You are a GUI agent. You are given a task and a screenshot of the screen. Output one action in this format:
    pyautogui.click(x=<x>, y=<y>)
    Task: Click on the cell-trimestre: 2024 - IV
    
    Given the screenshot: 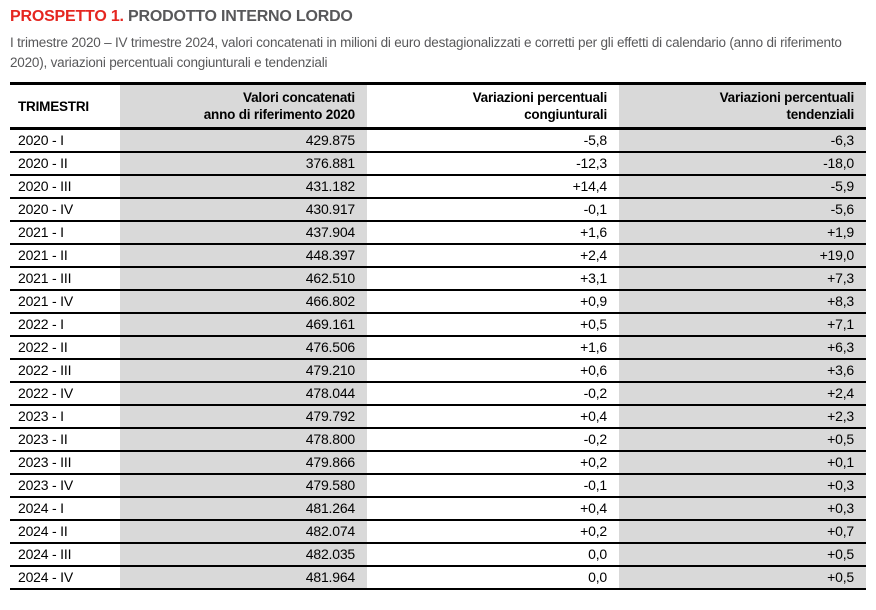 What is the action you would take?
    pyautogui.click(x=65, y=578)
    